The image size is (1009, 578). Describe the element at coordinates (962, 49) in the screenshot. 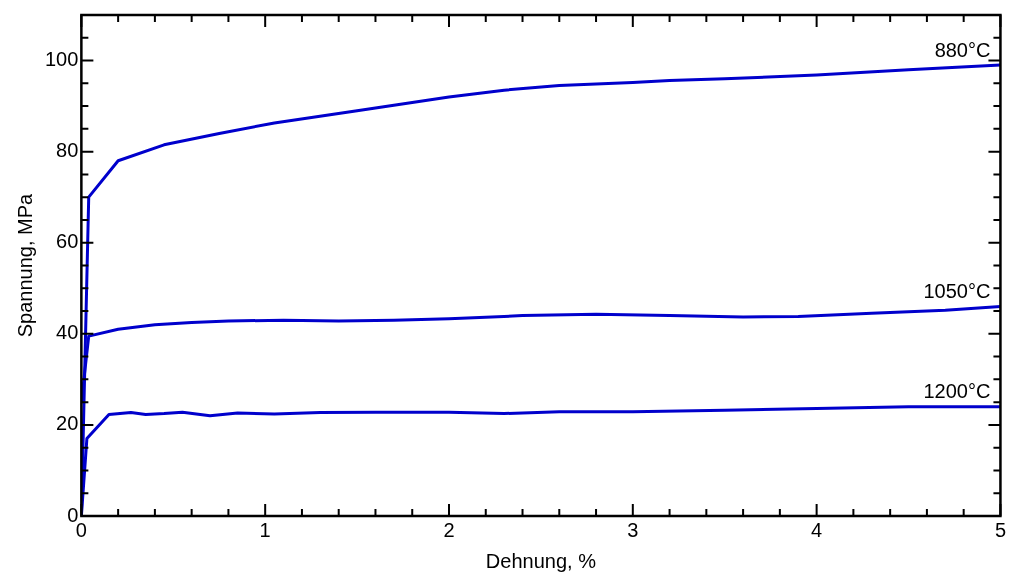

I see `series-label: 880°C` at that location.